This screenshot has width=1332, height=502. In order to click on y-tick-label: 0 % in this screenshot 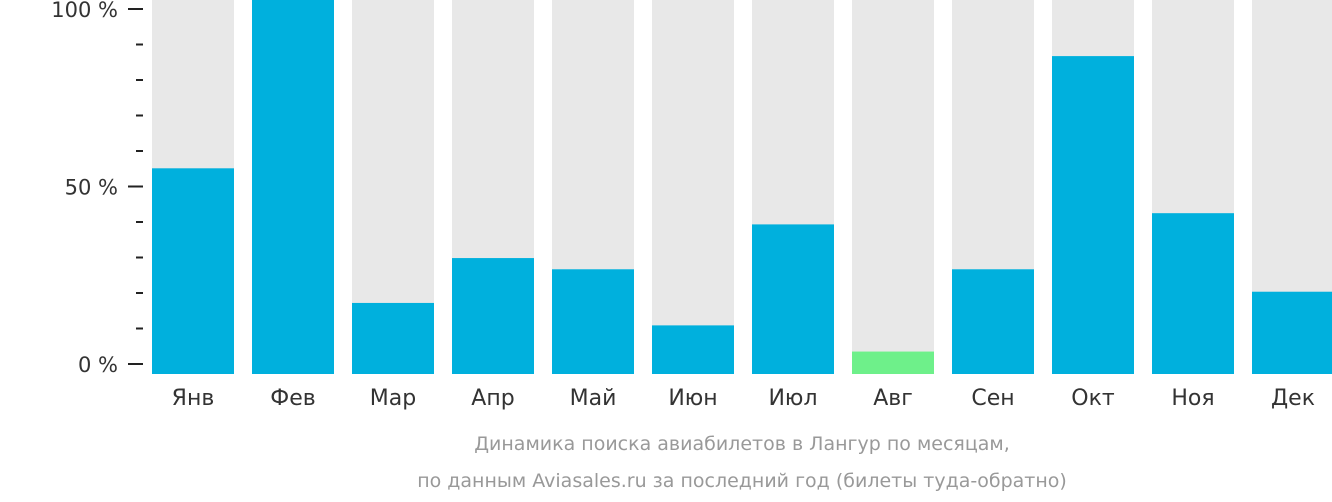, I will do `click(98, 365)`.